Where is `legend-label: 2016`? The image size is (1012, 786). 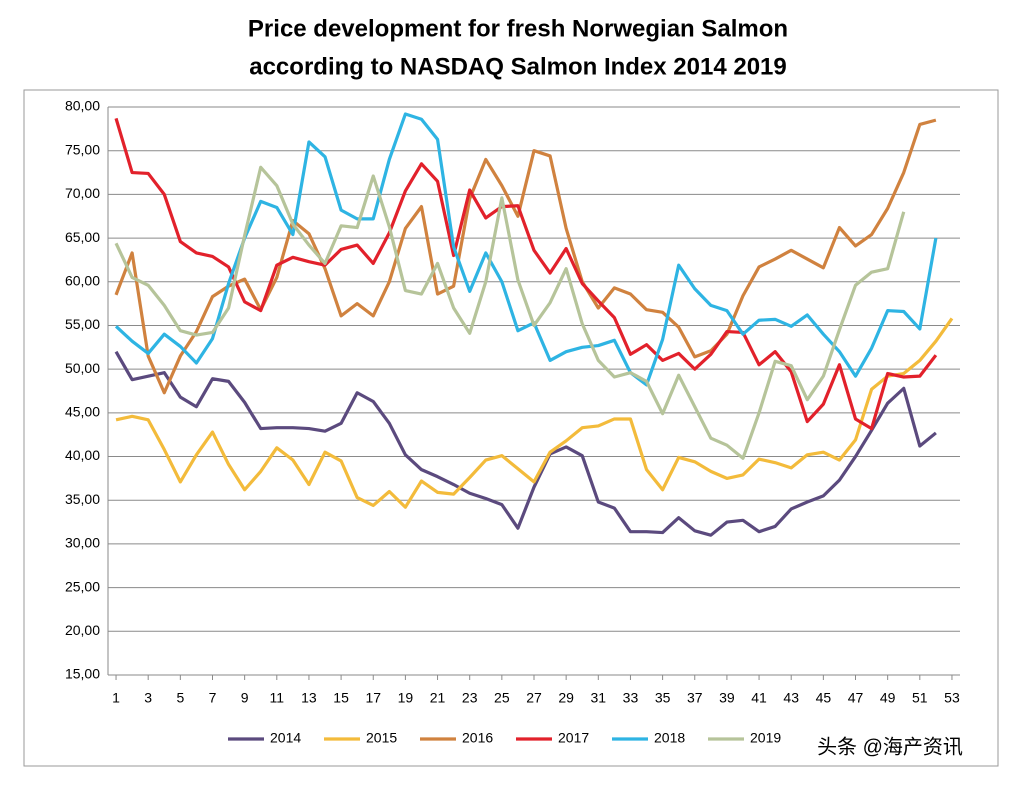
legend-label: 2016 is located at coordinates (477, 738).